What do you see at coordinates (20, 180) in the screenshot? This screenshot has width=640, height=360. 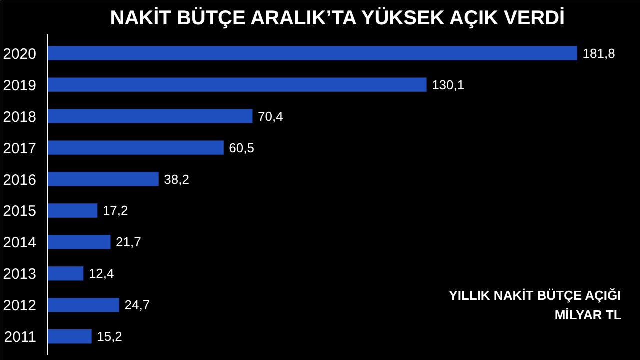 I see `y-tick-label: 2016` at bounding box center [20, 180].